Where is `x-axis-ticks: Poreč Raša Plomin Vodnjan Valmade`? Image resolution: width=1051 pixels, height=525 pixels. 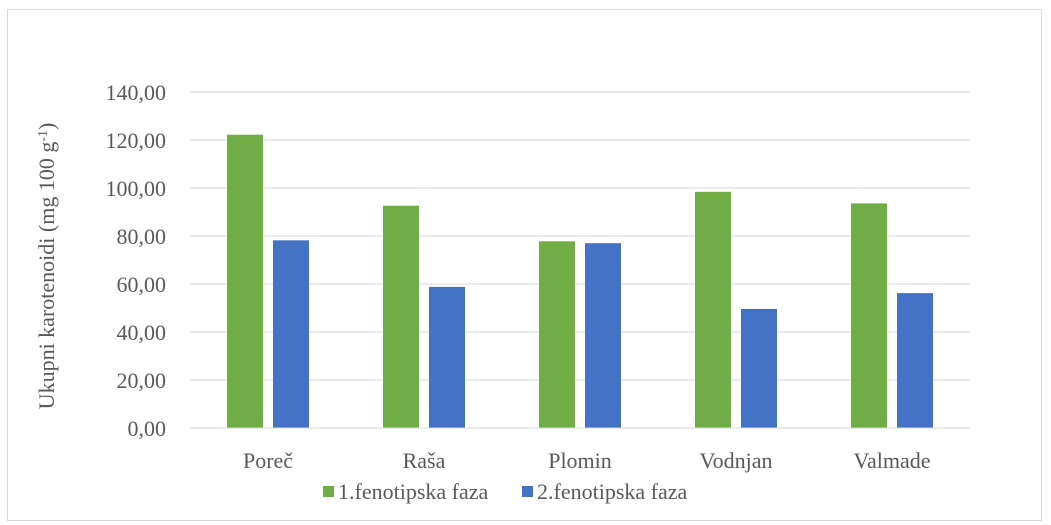
x-axis-ticks: Poreč Raša Plomin Vodnjan Valmade is located at coordinates (587, 460).